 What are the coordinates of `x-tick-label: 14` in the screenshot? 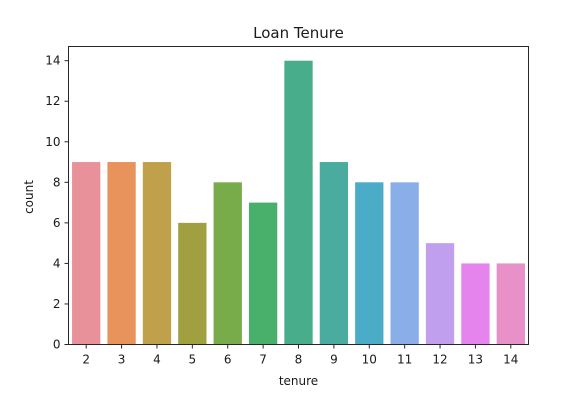 It's located at (510, 360).